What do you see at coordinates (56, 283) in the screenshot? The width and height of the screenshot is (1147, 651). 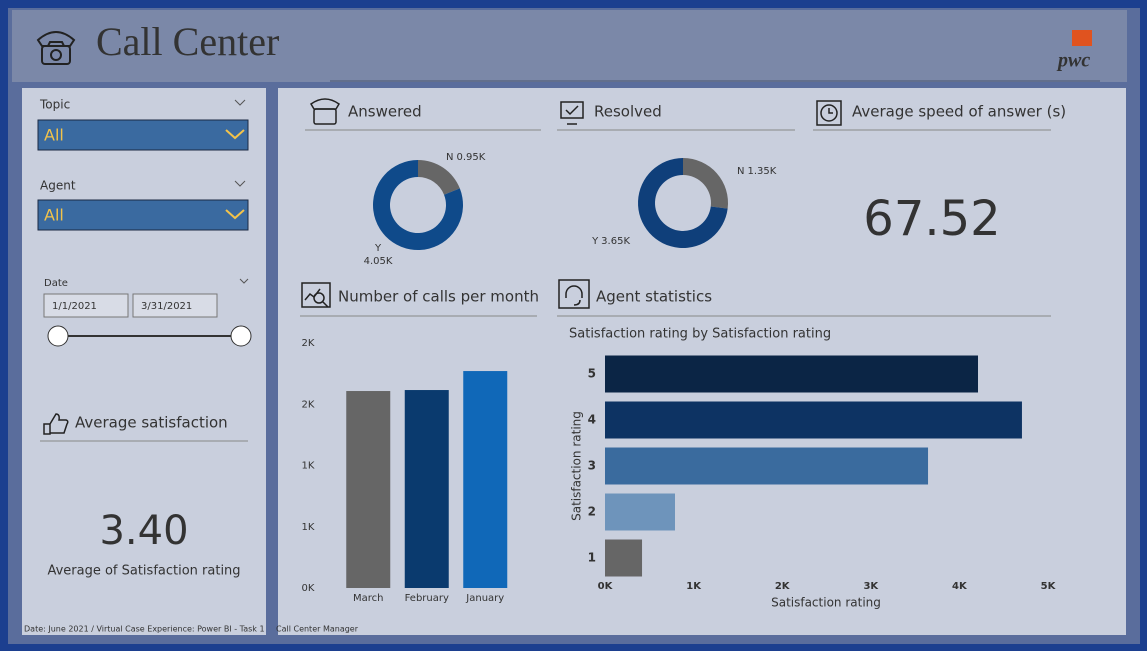 I see `filter-label: Date` at bounding box center [56, 283].